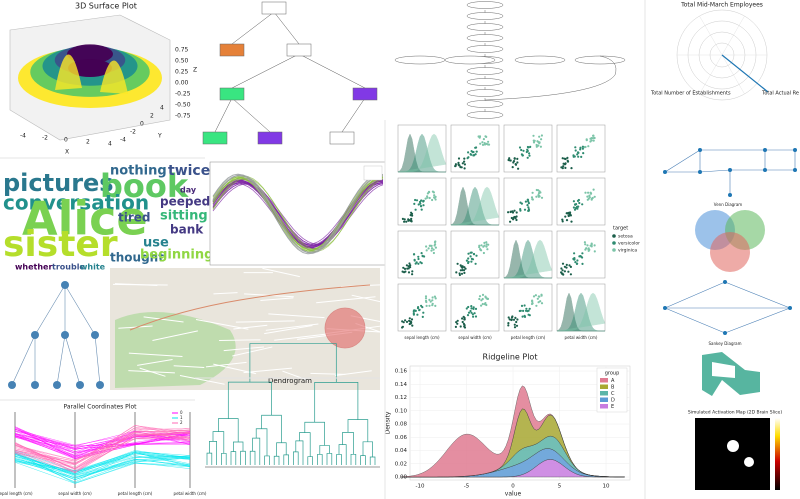 This screenshot has height=499, width=800. I want to click on legend-swatch, so click(604, 393).